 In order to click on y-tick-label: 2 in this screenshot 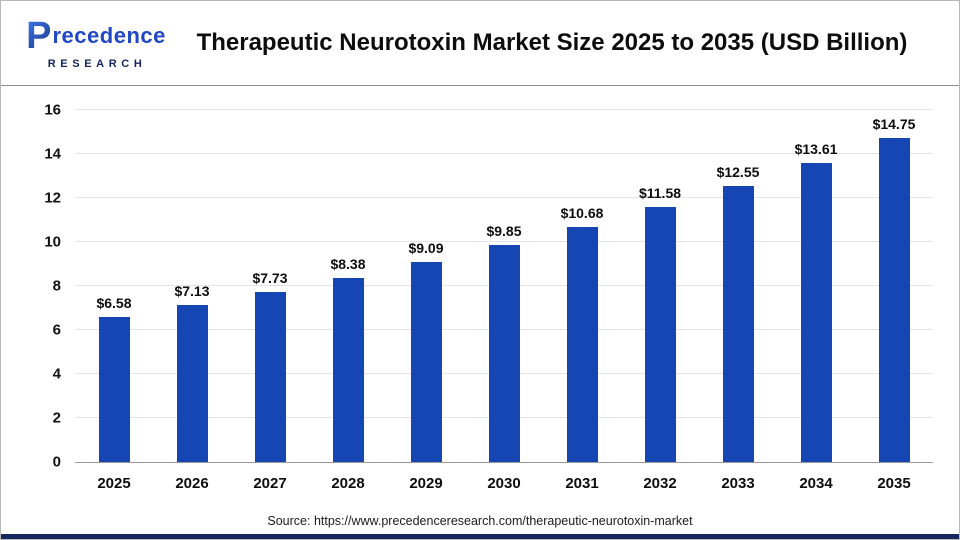, I will do `click(56, 418)`.